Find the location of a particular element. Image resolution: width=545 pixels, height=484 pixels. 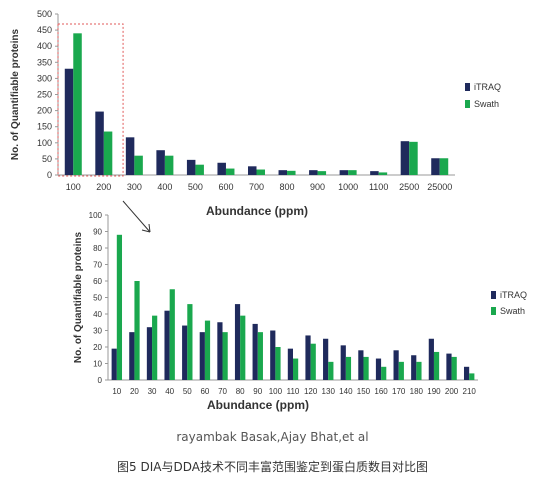

x-tick-label: 80 is located at coordinates (240, 391).